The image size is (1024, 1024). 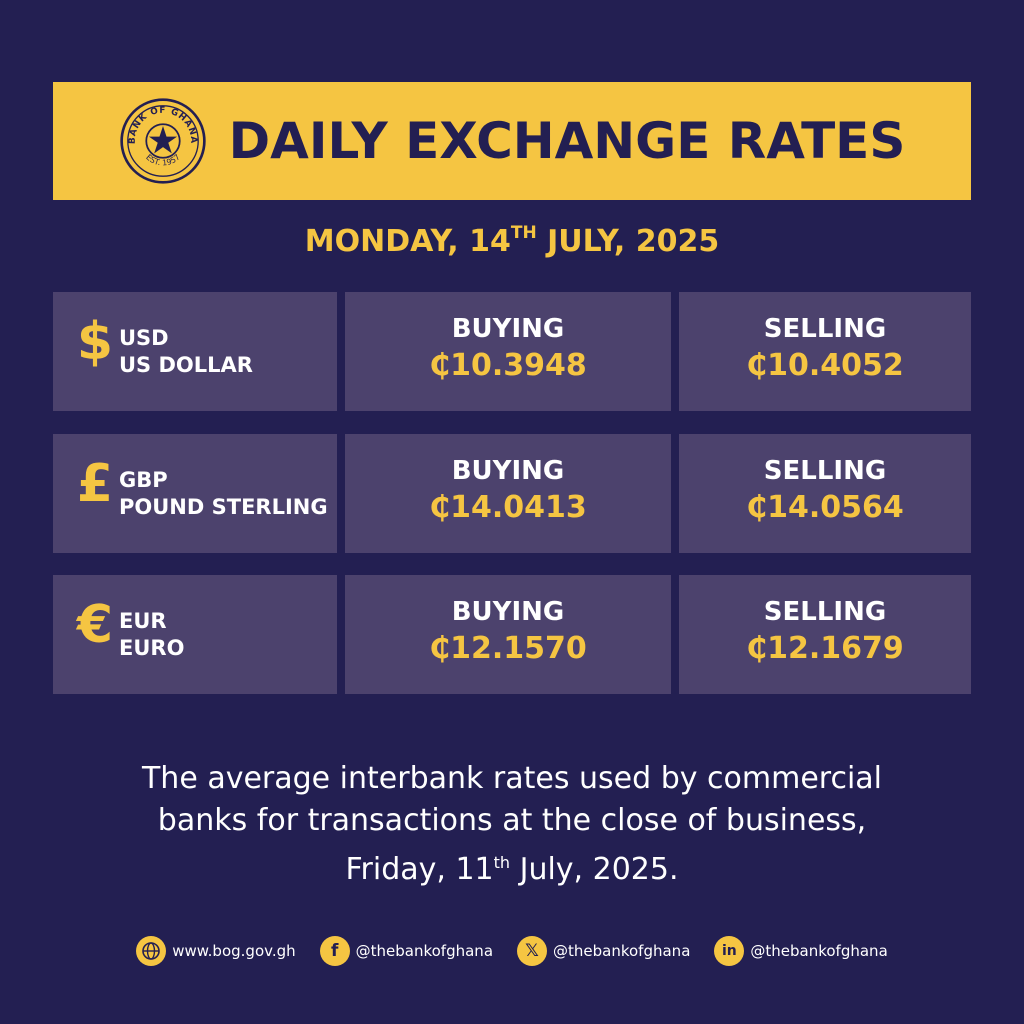 What do you see at coordinates (216, 951) in the screenshot?
I see `website-link: www.bog.gov.gh` at bounding box center [216, 951].